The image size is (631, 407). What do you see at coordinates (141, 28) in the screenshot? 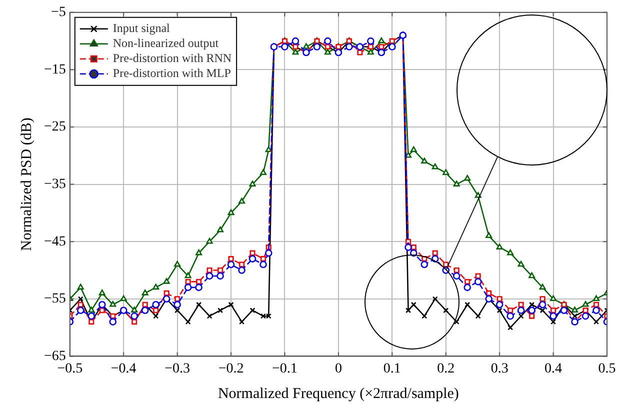
I see `legend-label: Input signal` at bounding box center [141, 28].